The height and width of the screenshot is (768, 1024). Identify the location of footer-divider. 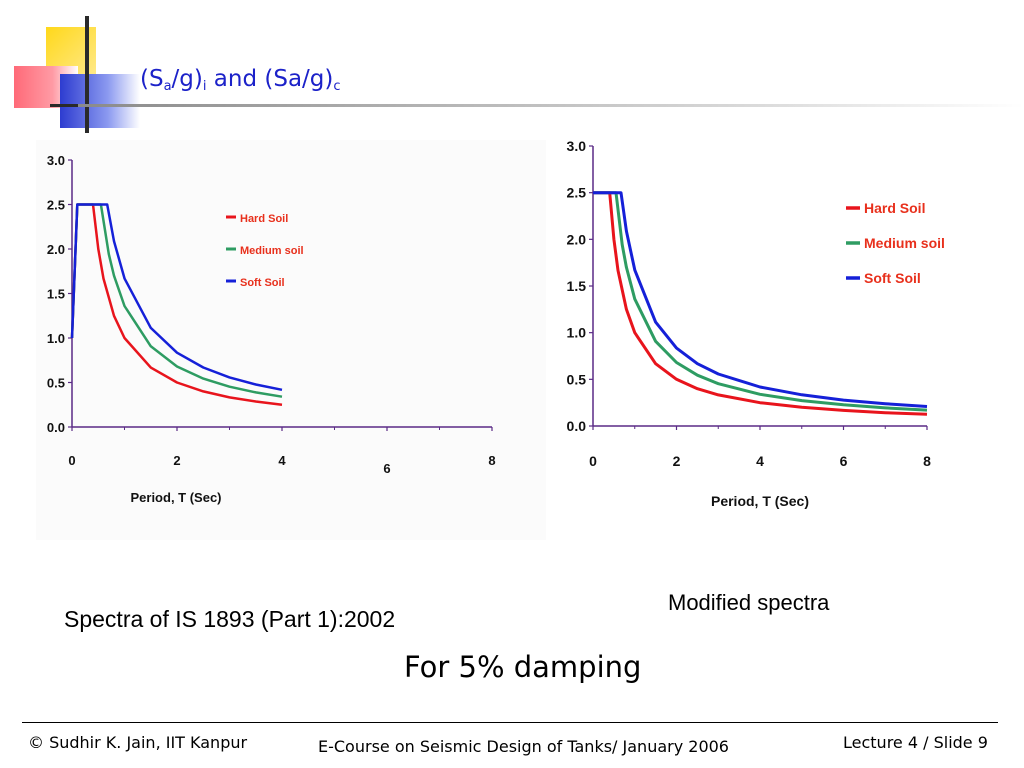
(510, 722).